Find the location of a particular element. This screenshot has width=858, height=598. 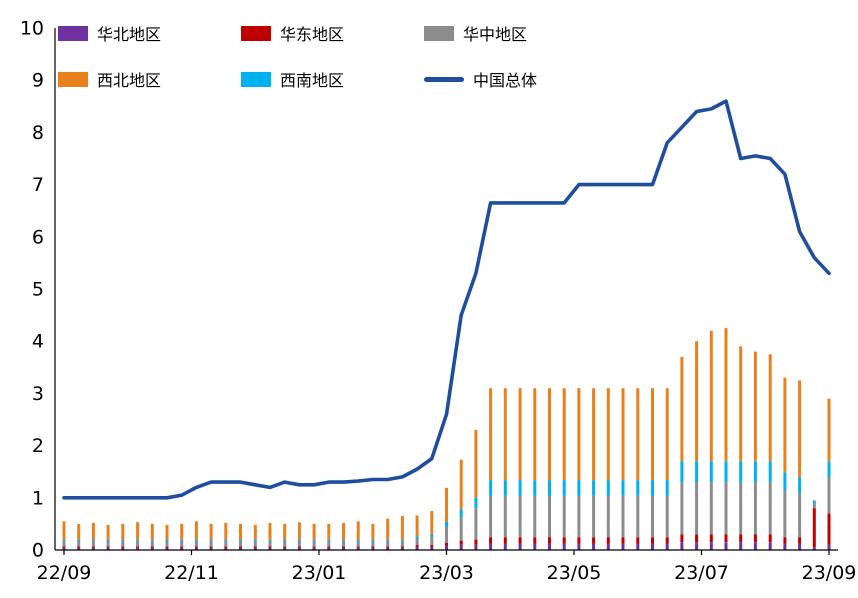

svg-text: 0 is located at coordinates (38, 551).